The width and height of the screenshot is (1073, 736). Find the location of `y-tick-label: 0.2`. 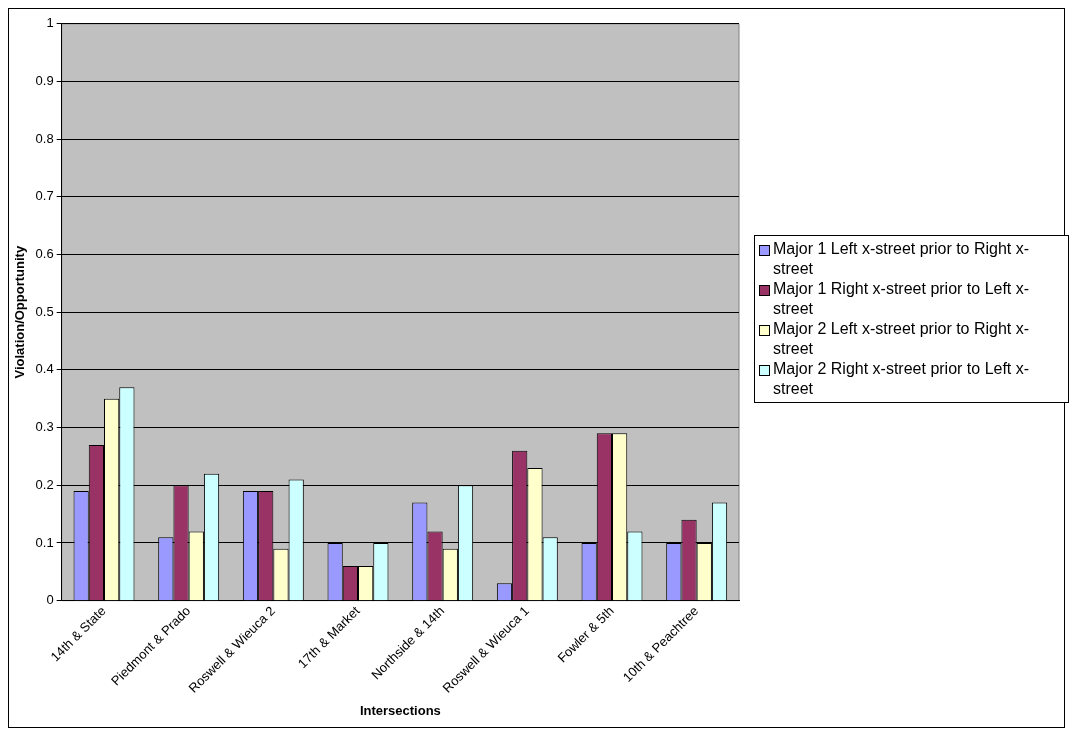

y-tick-label: 0.2 is located at coordinates (44, 484).